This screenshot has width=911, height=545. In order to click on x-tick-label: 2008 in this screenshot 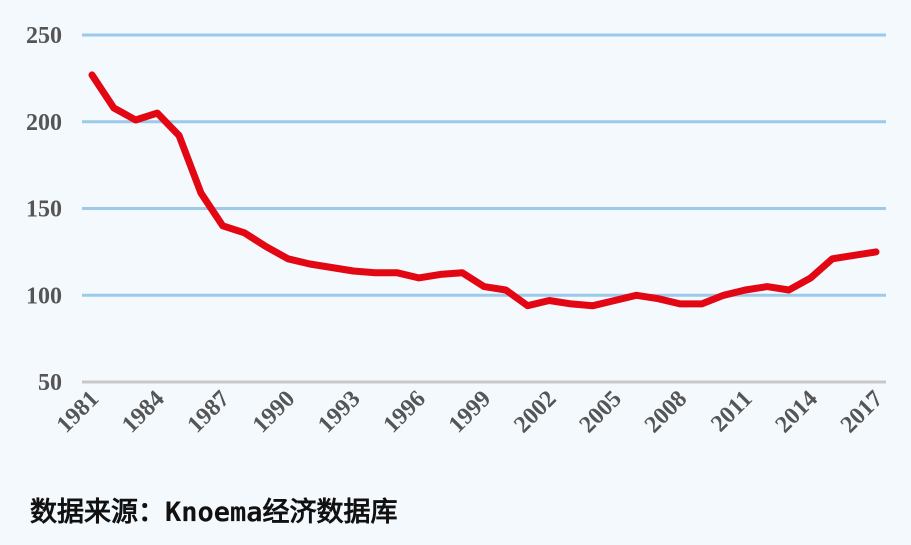, I will do `click(666, 412)`.